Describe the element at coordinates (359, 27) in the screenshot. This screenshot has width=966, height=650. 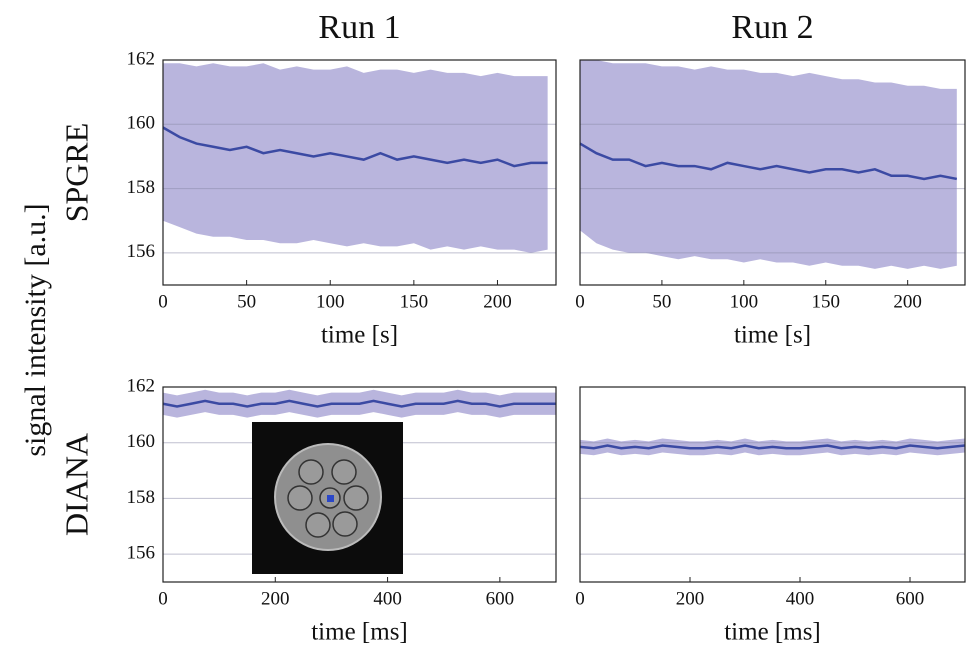
I see `column-title: Run 1` at that location.